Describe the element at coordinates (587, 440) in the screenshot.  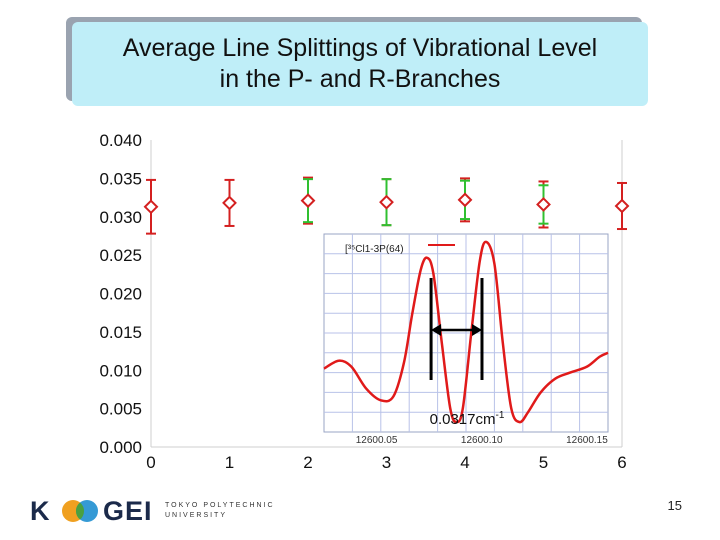
I see `inset-x-tick-label: 12600.15` at that location.